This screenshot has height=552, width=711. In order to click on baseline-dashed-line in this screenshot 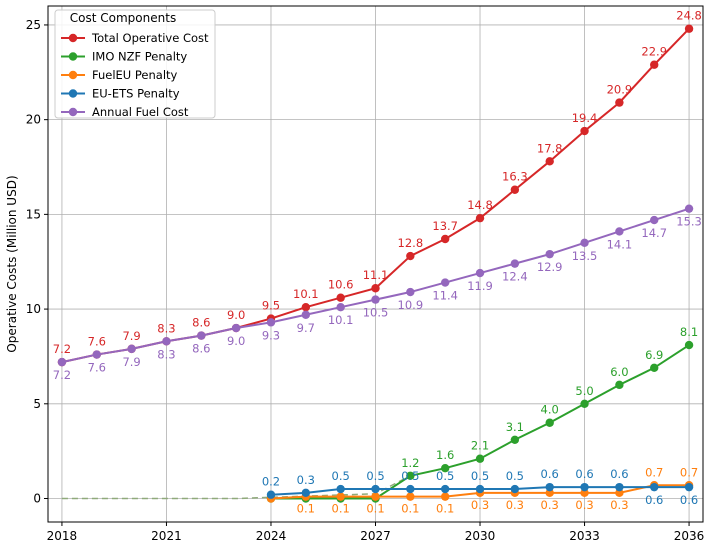, I will do `click(236, 487)`.